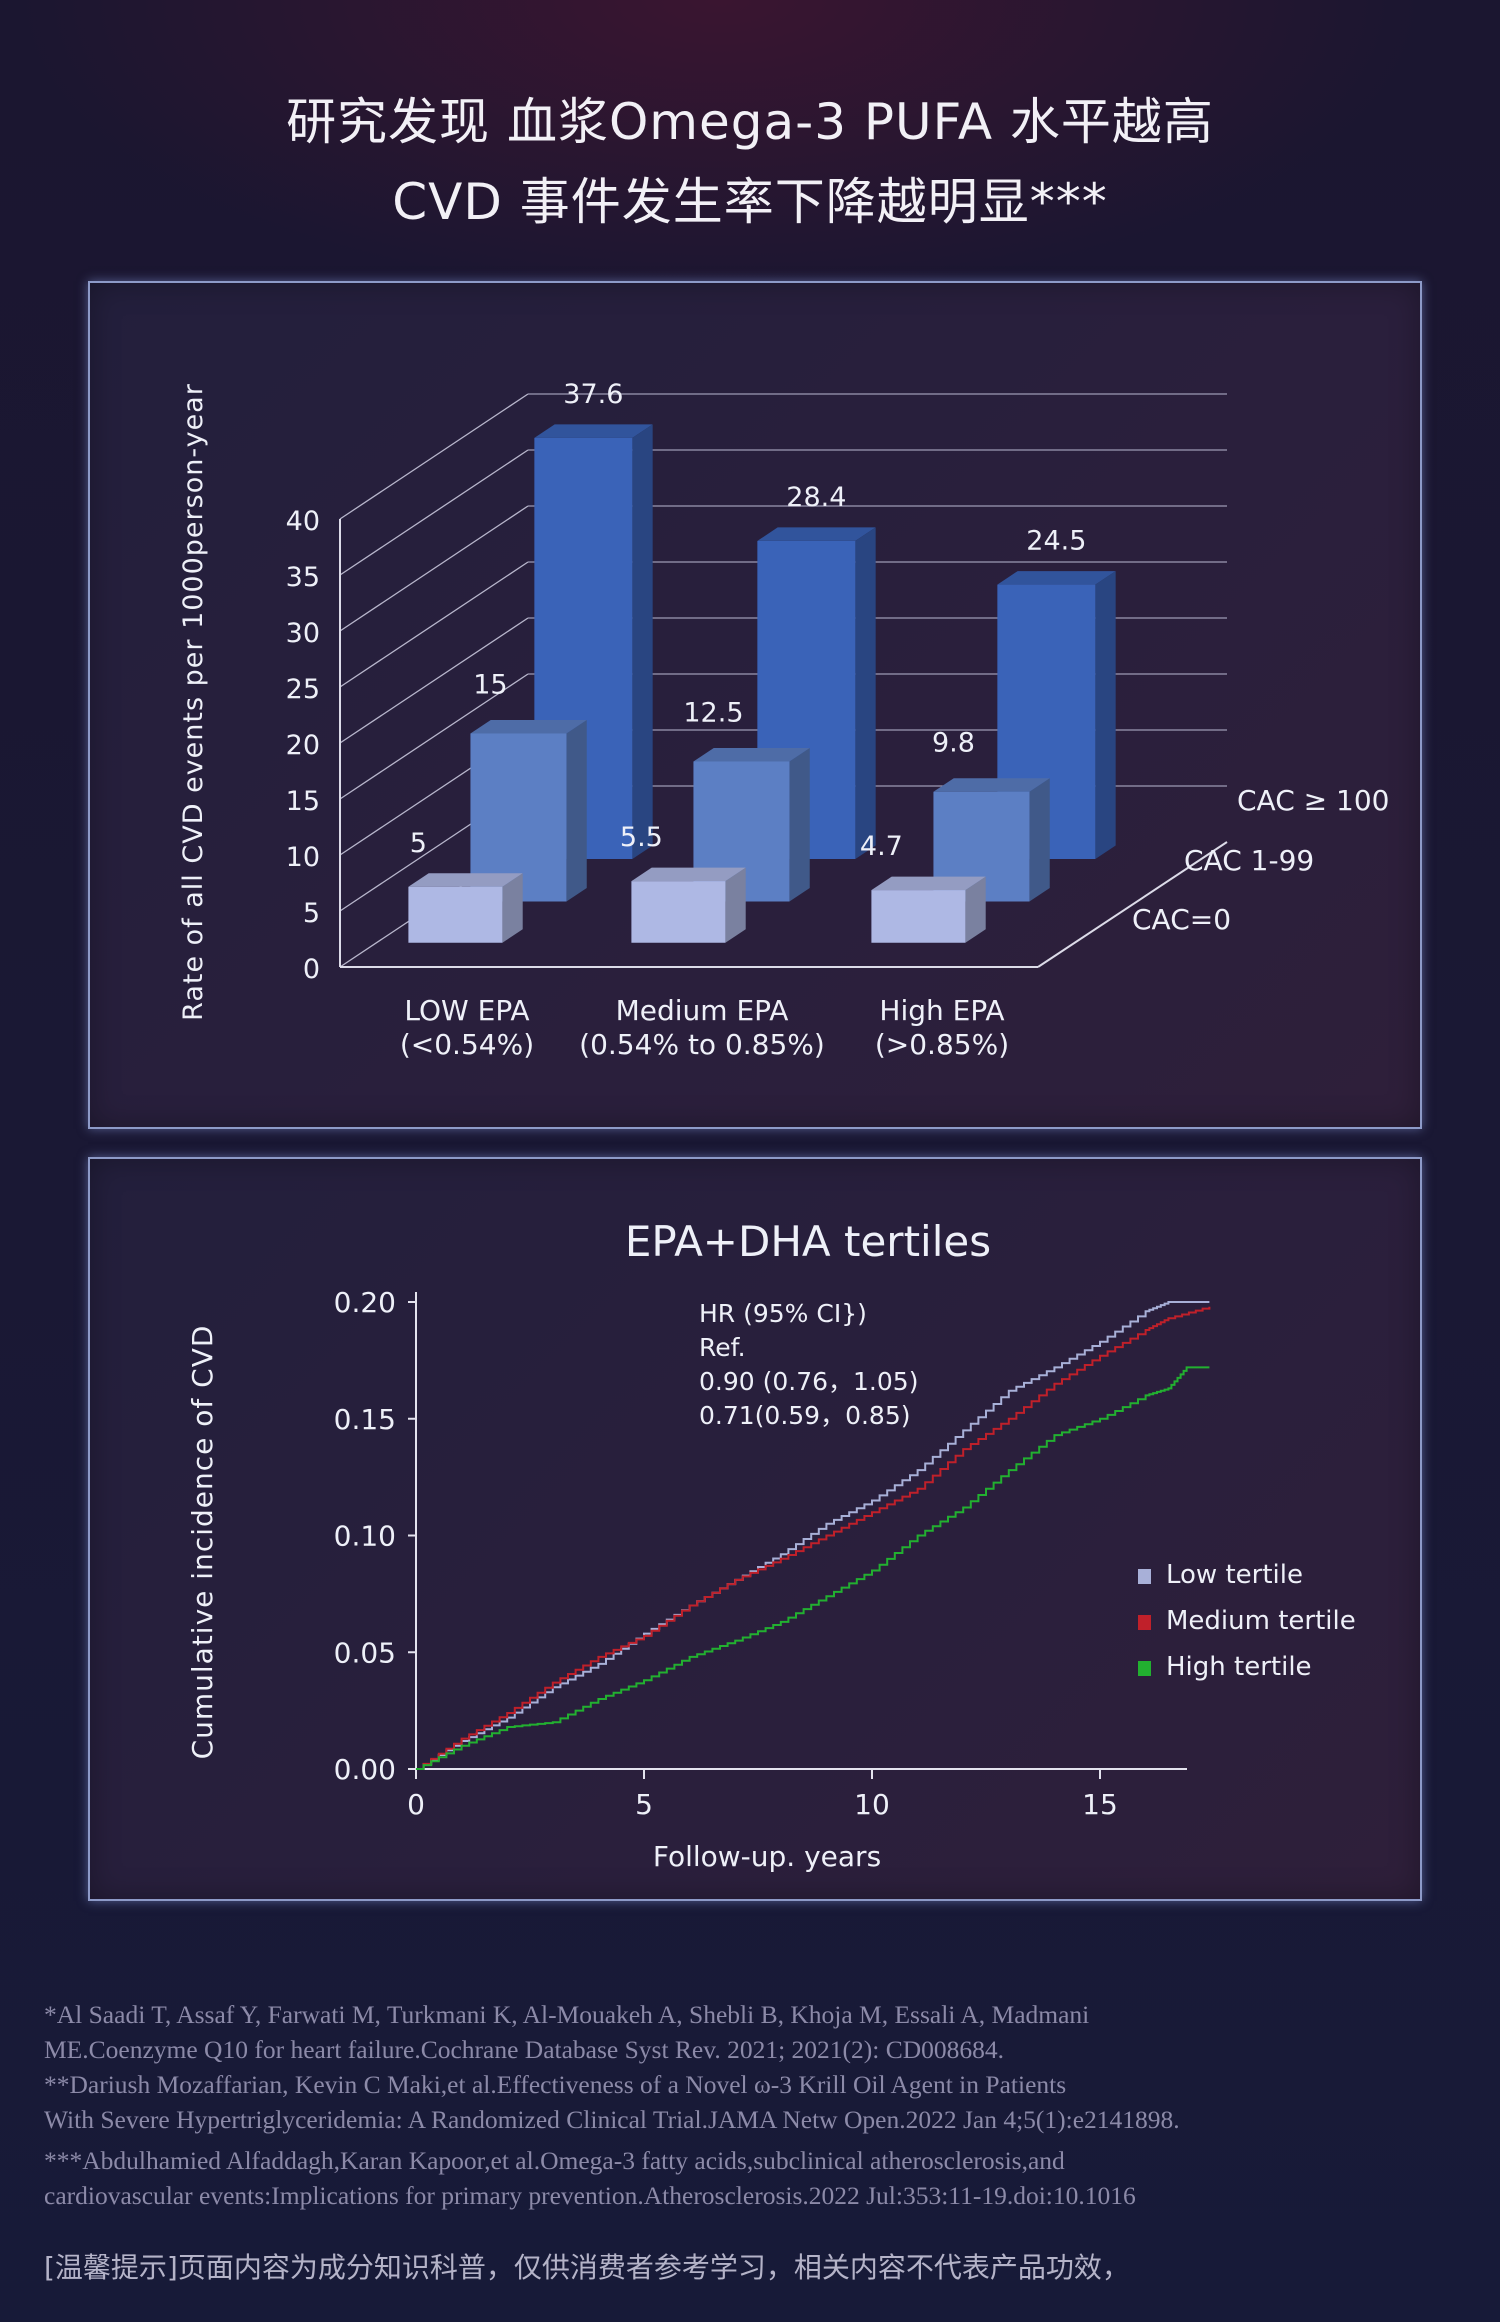  What do you see at coordinates (702, 1044) in the screenshot?
I see `category-sublabel: (0.54% to 0.85%)` at bounding box center [702, 1044].